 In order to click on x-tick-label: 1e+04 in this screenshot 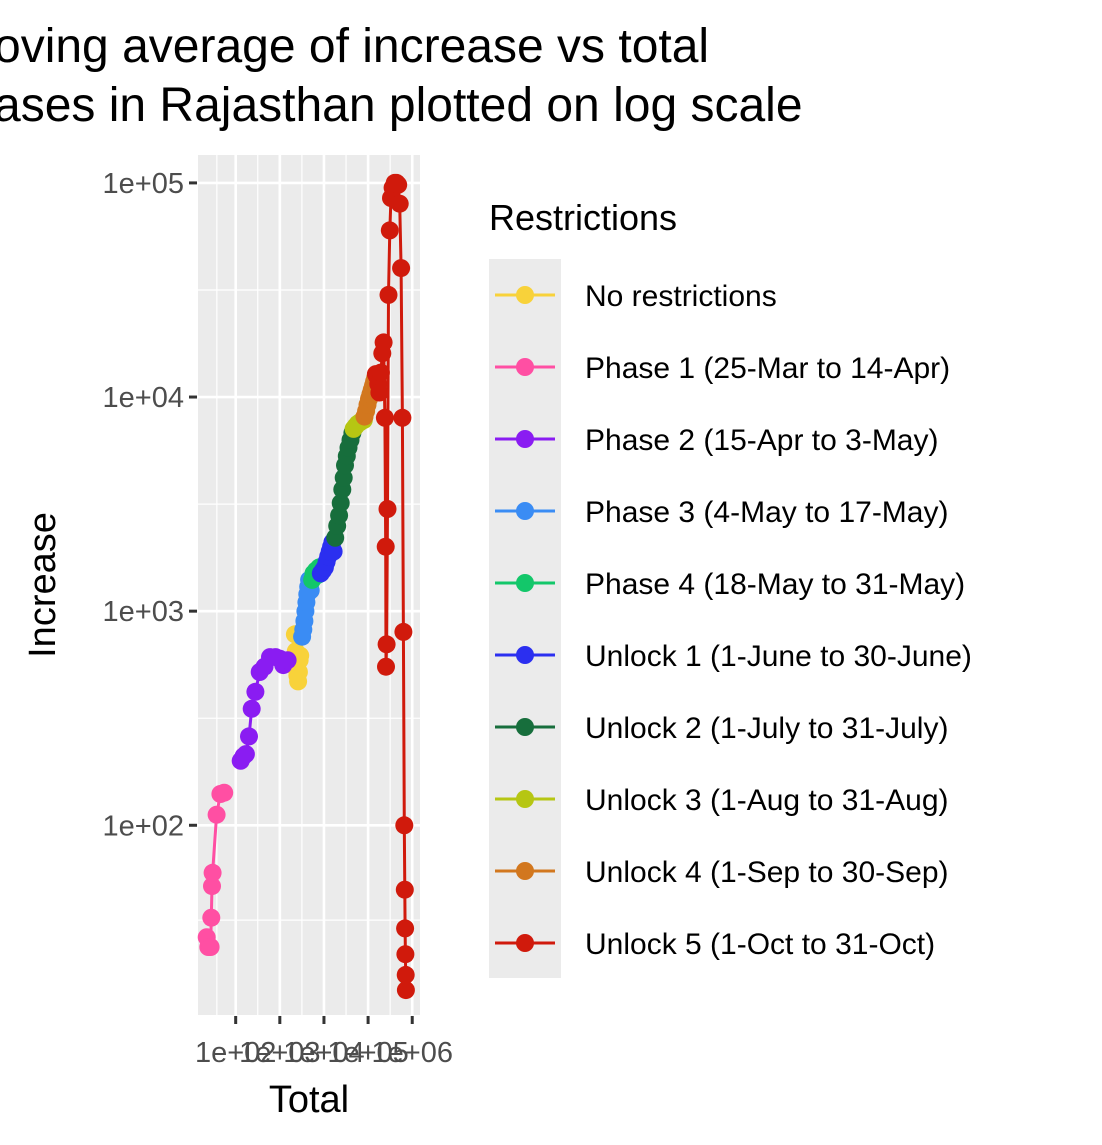, I will do `click(323, 1053)`.